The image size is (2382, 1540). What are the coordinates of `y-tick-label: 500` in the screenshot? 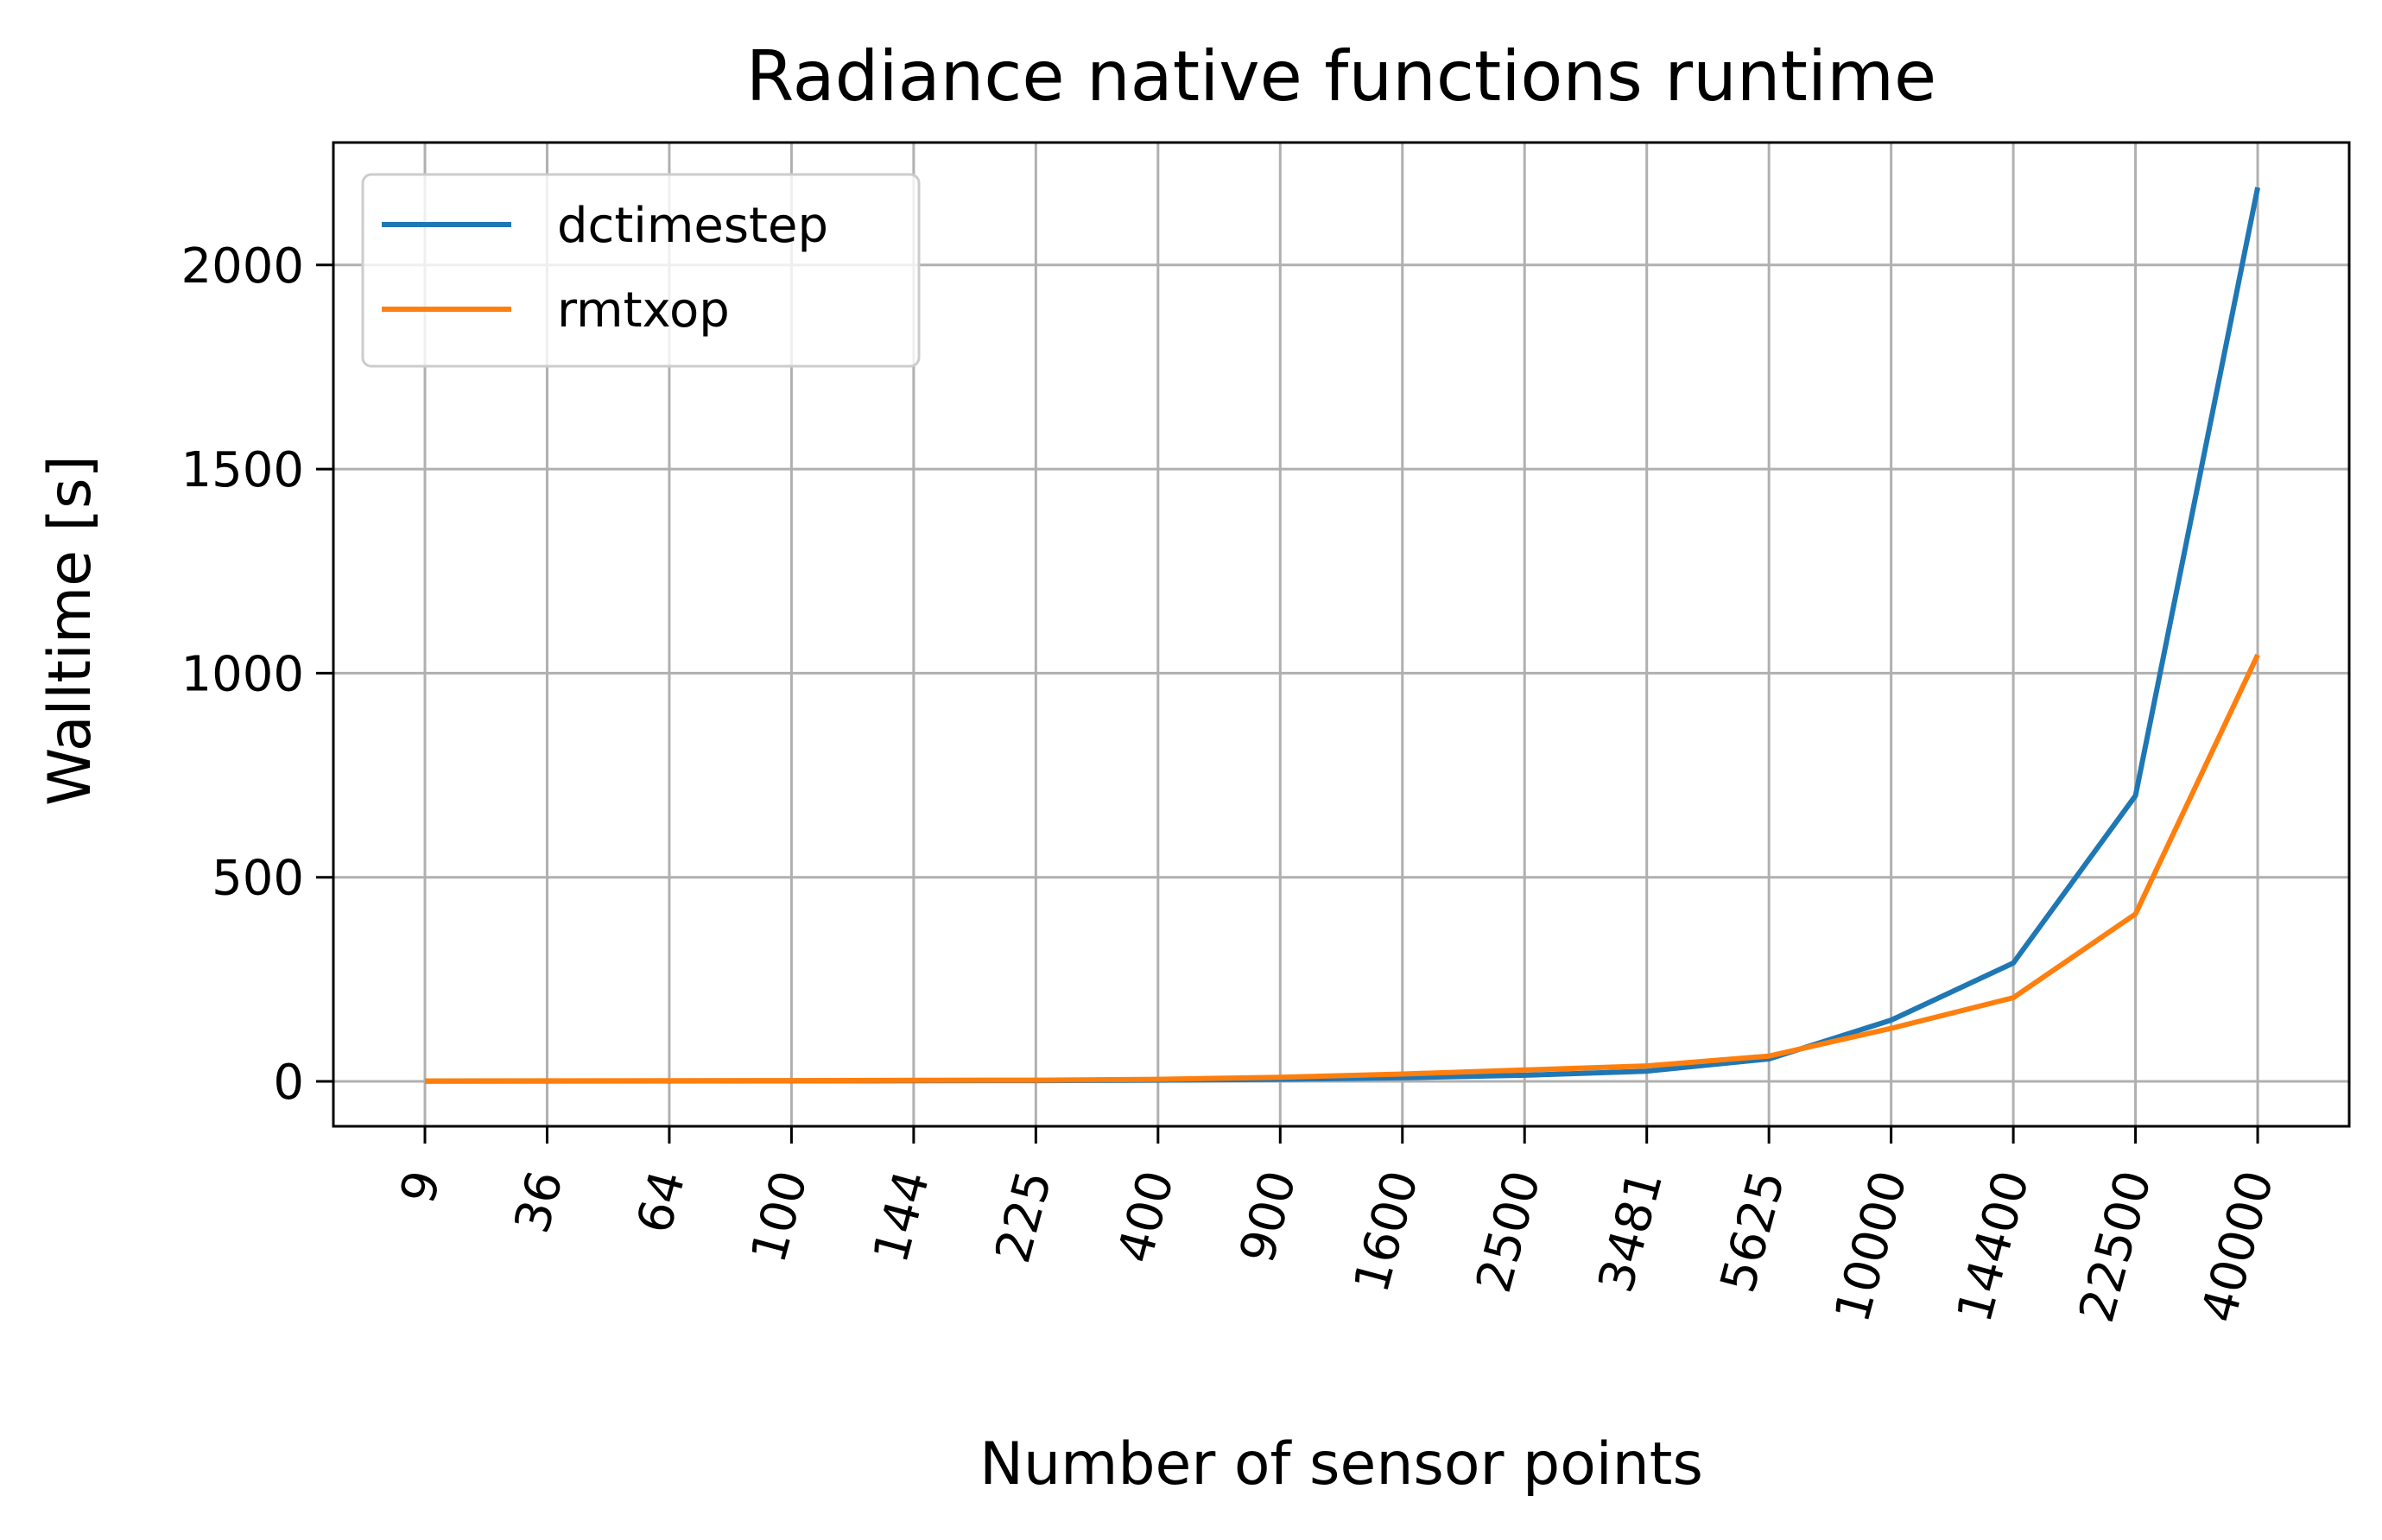 It's located at (258, 879).